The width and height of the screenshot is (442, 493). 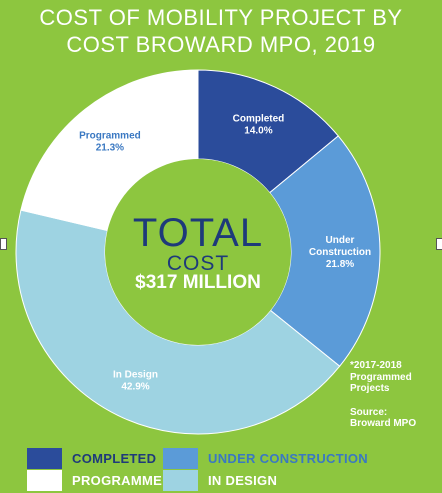 I want to click on legend-swatch-in-design, so click(x=180, y=480).